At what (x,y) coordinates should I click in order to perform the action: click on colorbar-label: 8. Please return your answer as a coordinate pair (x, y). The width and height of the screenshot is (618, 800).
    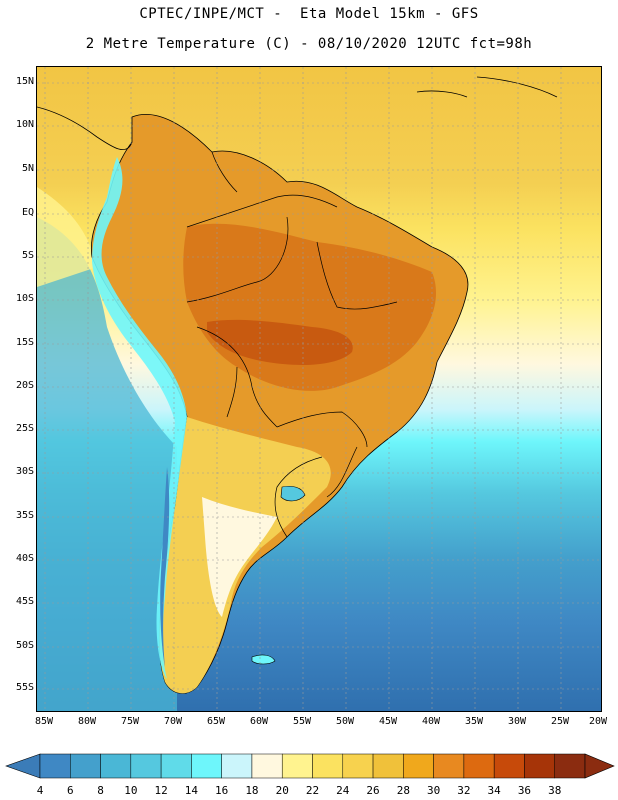
    Looking at the image, I should click on (100, 790).